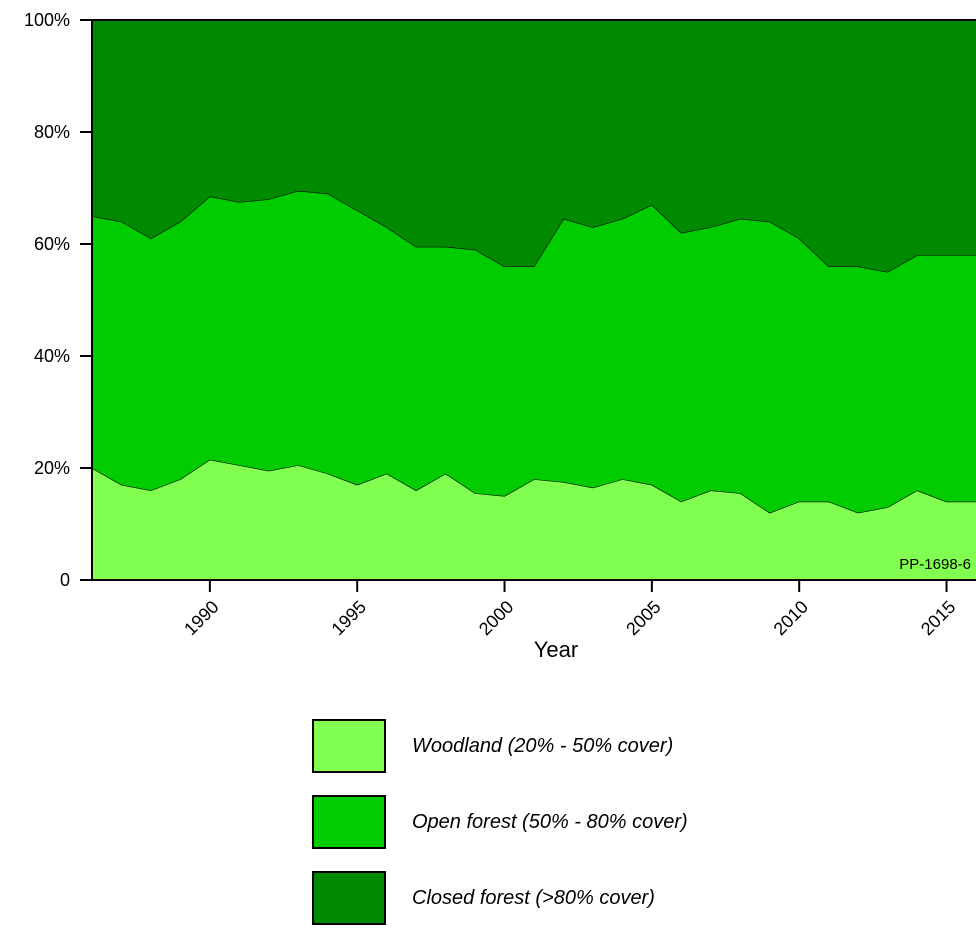 The width and height of the screenshot is (976, 944). I want to click on x-tick-label: 2015, so click(938, 618).